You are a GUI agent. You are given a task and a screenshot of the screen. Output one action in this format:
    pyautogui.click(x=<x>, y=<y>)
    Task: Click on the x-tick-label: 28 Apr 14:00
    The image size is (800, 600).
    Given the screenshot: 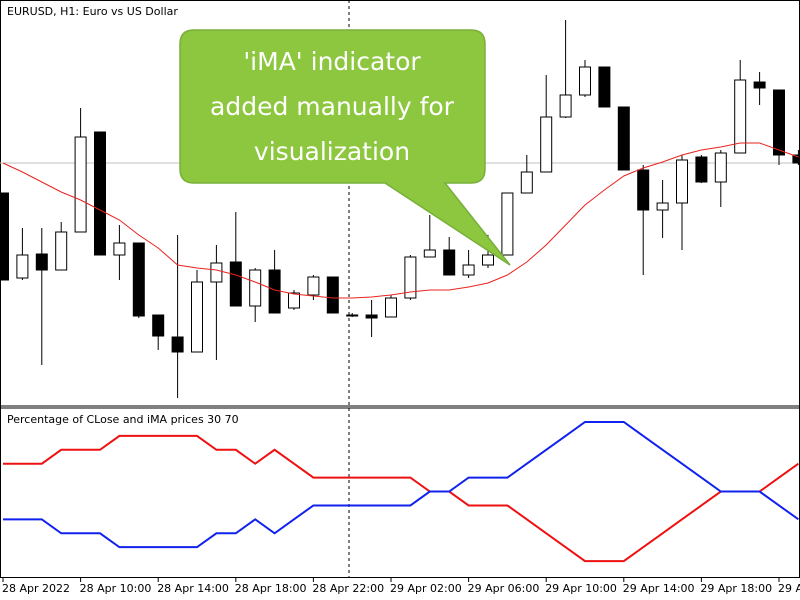 What is the action you would take?
    pyautogui.click(x=193, y=588)
    